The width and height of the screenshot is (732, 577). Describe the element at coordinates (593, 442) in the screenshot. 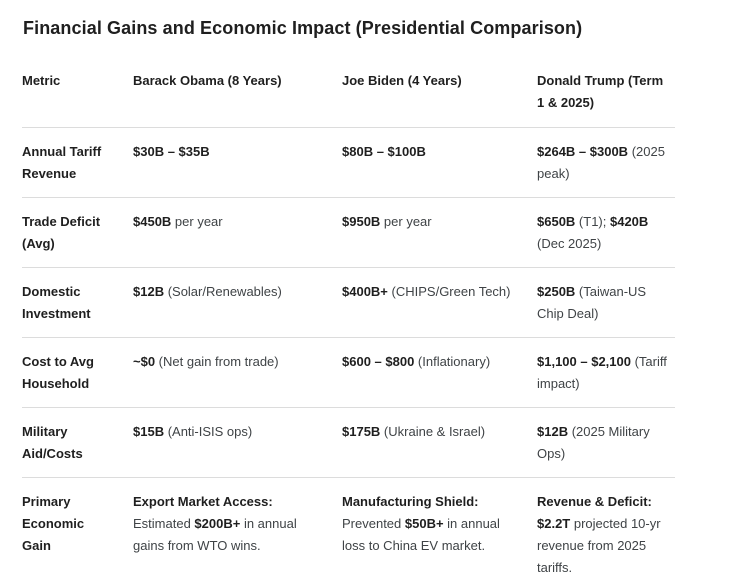

I see `trump-value-cell: $12B (2025 Military Ops)` at that location.